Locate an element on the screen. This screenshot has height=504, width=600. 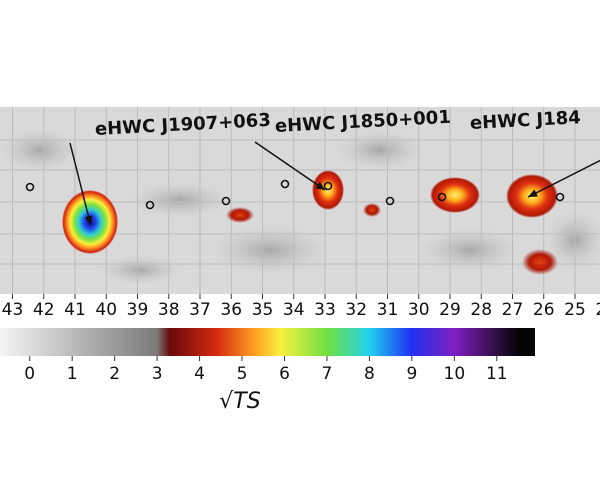
x-tick-label: 32 is located at coordinates (356, 310).